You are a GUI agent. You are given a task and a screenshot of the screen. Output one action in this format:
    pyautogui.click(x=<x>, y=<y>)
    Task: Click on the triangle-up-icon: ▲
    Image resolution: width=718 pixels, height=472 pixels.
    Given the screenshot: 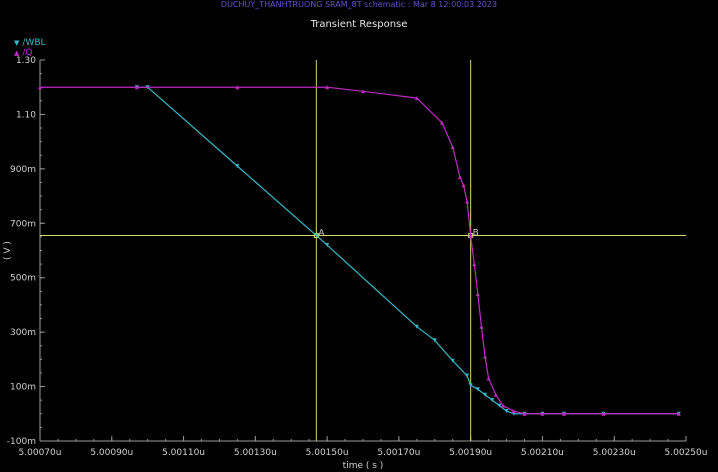 What is the action you would take?
    pyautogui.click(x=17, y=53)
    